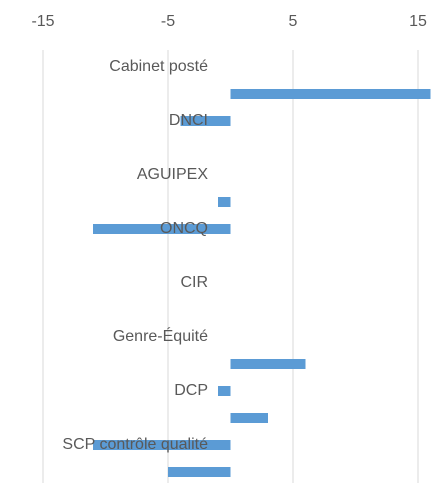 This screenshot has width=431, height=483. Describe the element at coordinates (160, 335) in the screenshot. I see `y-tick-label: Genre-Équité` at that location.